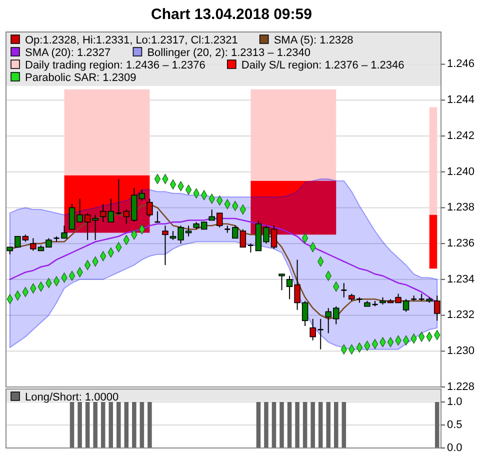  What do you see at coordinates (461, 351) in the screenshot?
I see `y-tick-label: 1.230` at bounding box center [461, 351].